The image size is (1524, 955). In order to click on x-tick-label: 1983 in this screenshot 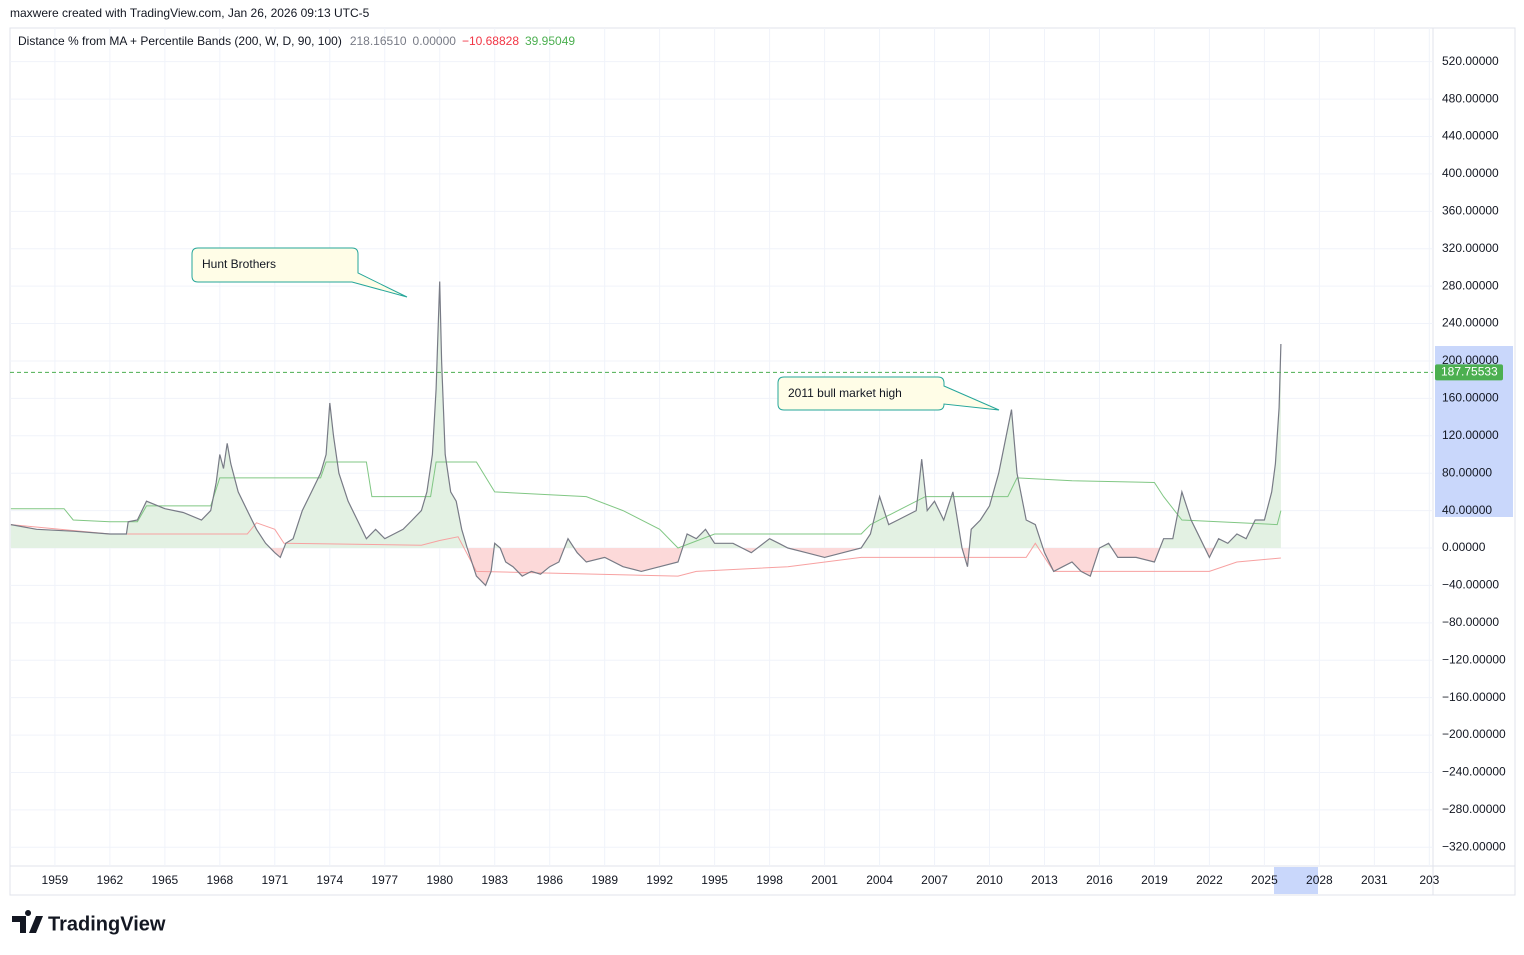, I will do `click(494, 880)`.